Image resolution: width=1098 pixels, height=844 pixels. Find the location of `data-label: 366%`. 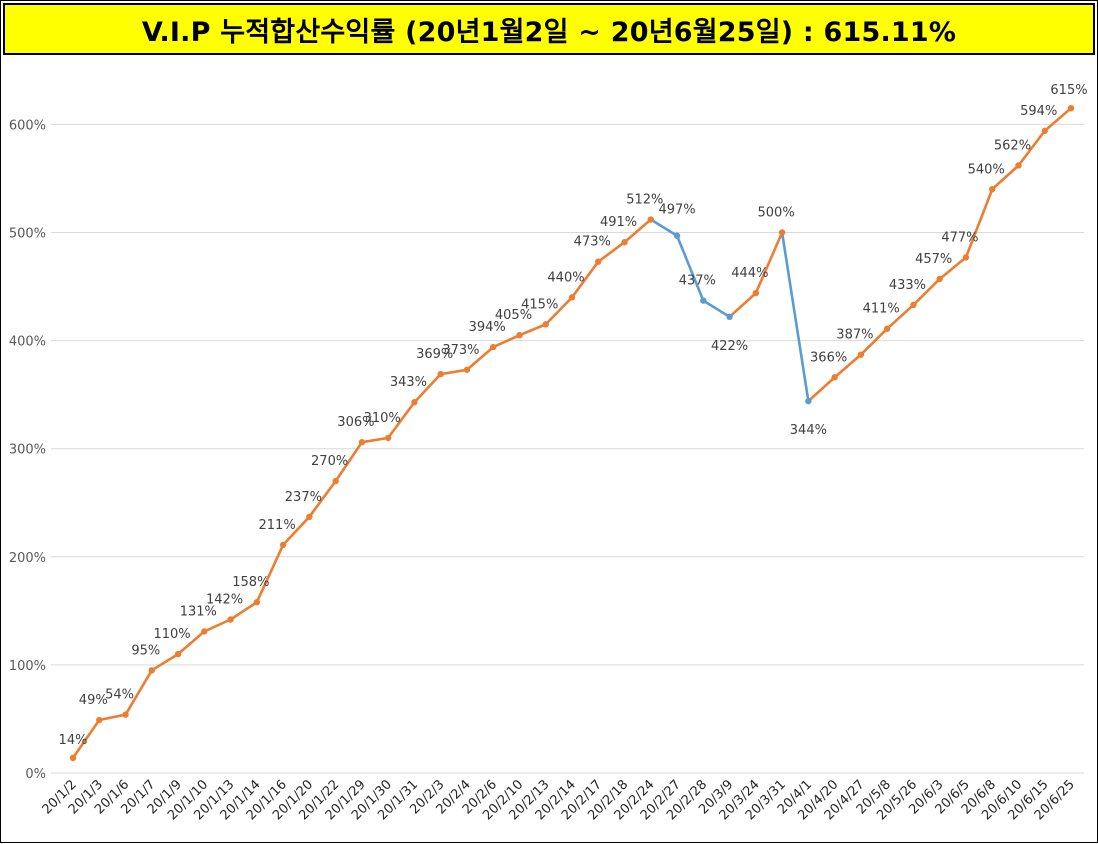

data-label: 366% is located at coordinates (828, 357).